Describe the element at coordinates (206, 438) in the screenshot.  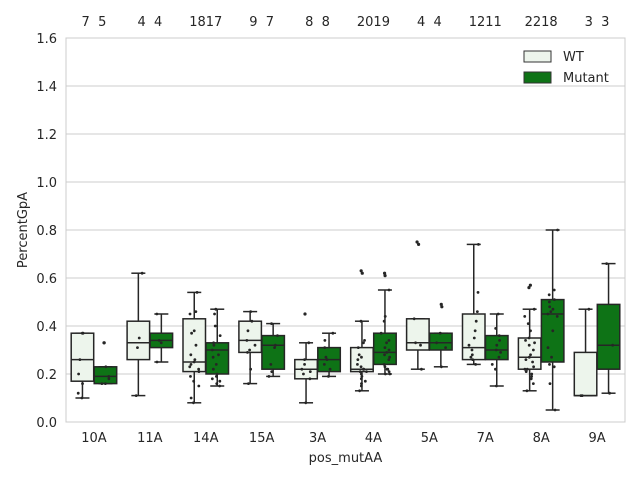
I see `x-tick-label: 14A` at that location.